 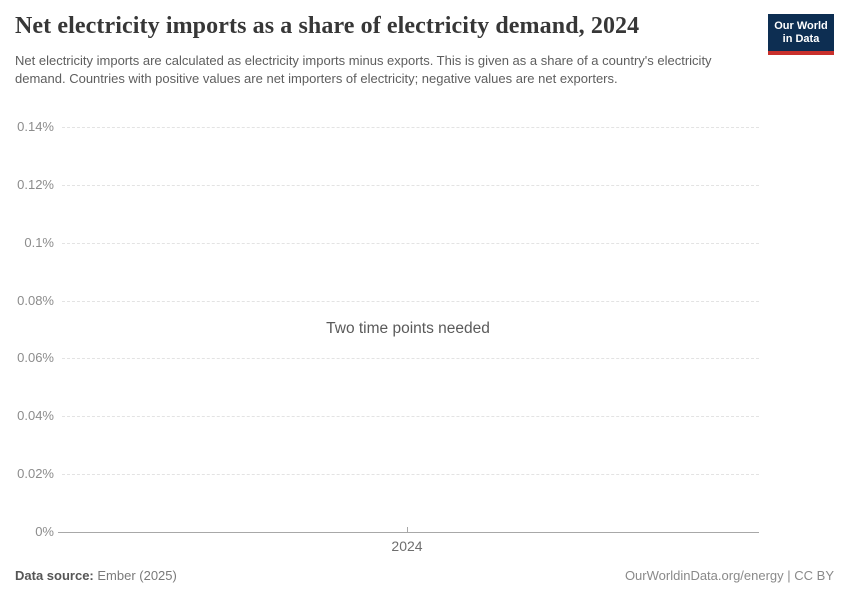 What do you see at coordinates (35, 416) in the screenshot?
I see `y-axis-tick-label: 0.04%` at bounding box center [35, 416].